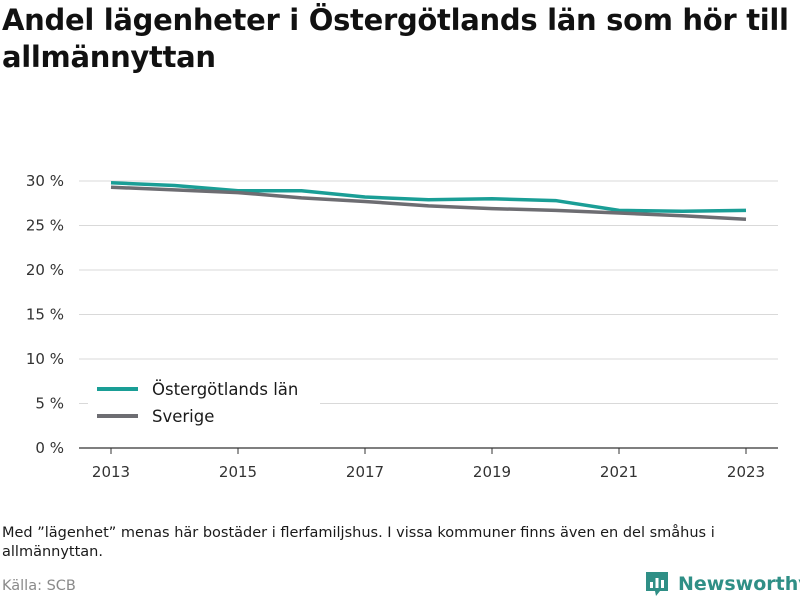  What do you see at coordinates (183, 416) in the screenshot?
I see `legend-label: Sverige` at bounding box center [183, 416].